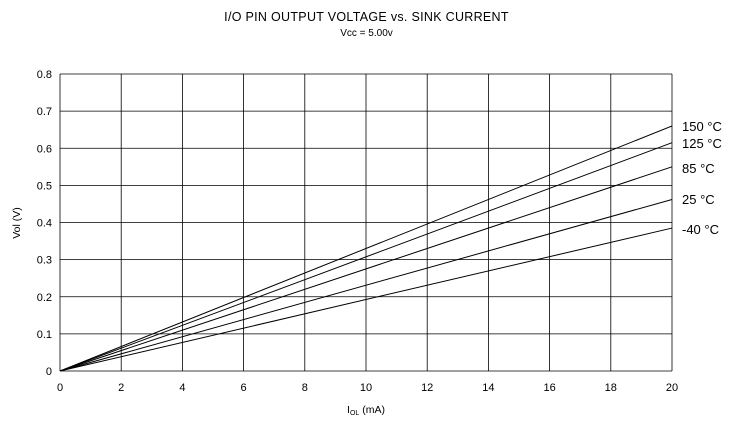 The height and width of the screenshot is (423, 733). What do you see at coordinates (372, 410) in the screenshot?
I see `x-axis-label-unit: (mA)` at bounding box center [372, 410].